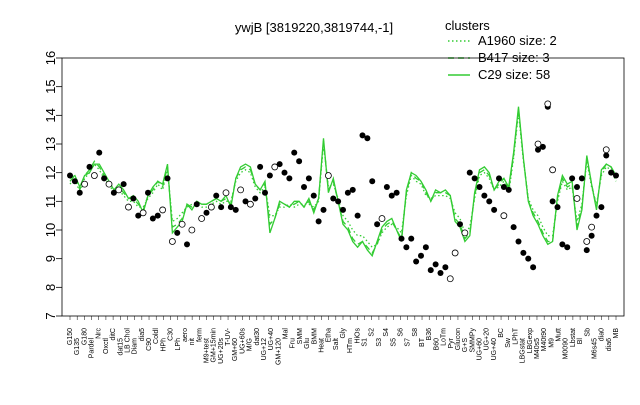 The height and width of the screenshot is (405, 640). Describe the element at coordinates (467, 25) in the screenshot. I see `legend-title: clusters` at that location.